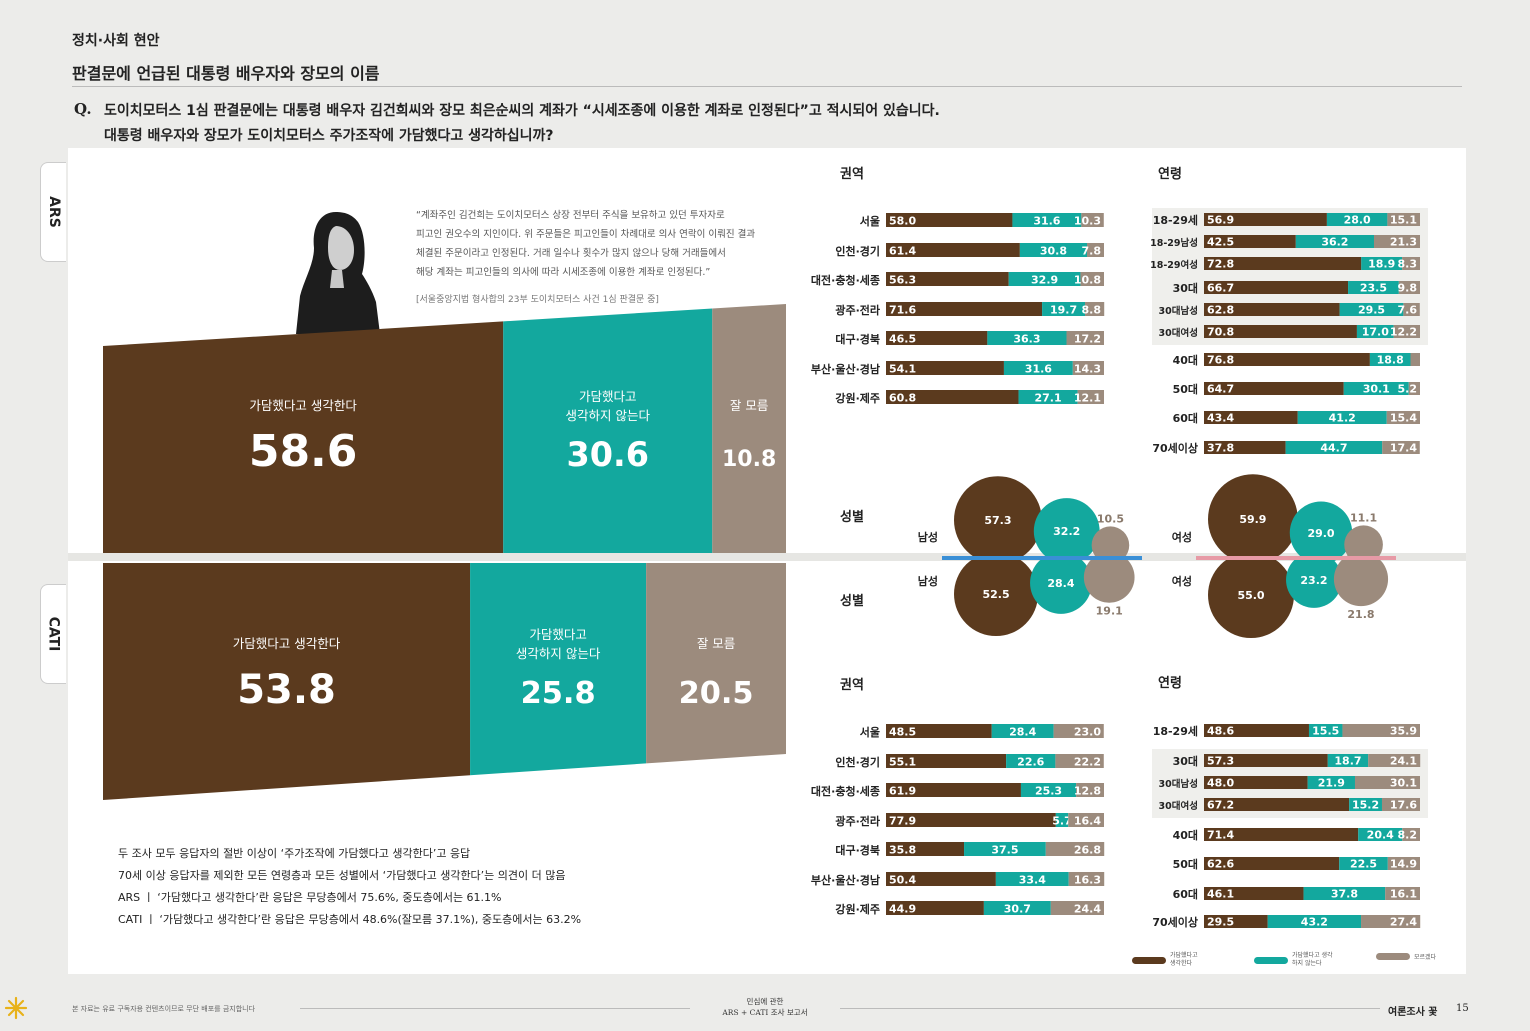  Describe the element at coordinates (749, 405) in the screenshot. I see `overall-bar-label: 잘 모름` at that location.